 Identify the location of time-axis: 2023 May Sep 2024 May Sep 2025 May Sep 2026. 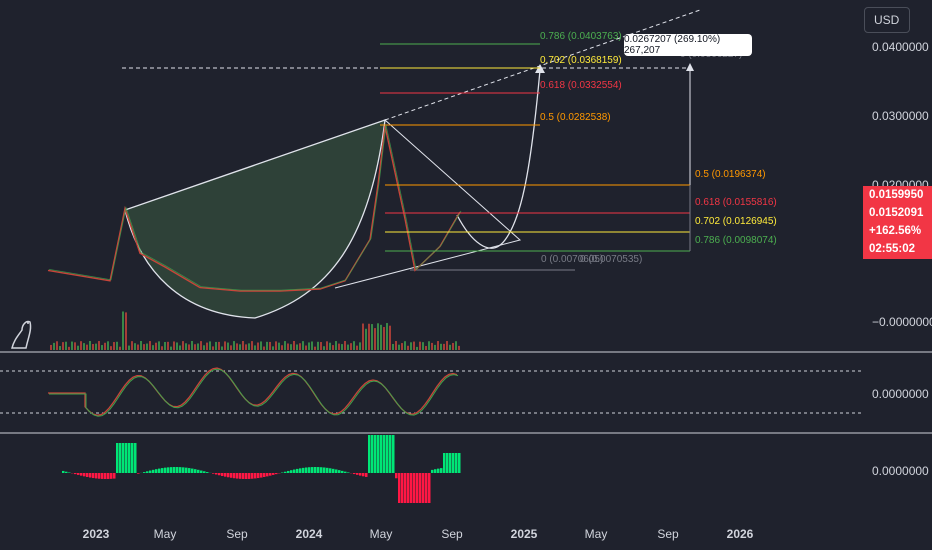
(418, 534).